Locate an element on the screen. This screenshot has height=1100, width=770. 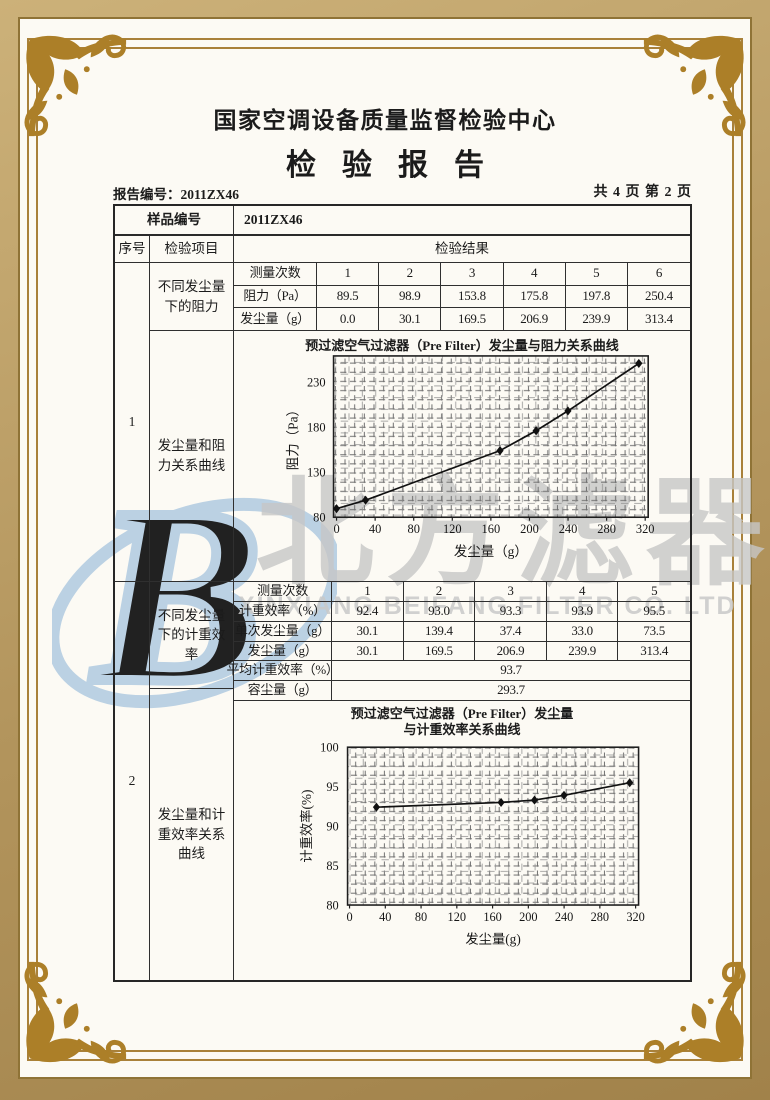
table-cell: 98.9 is located at coordinates (410, 297).